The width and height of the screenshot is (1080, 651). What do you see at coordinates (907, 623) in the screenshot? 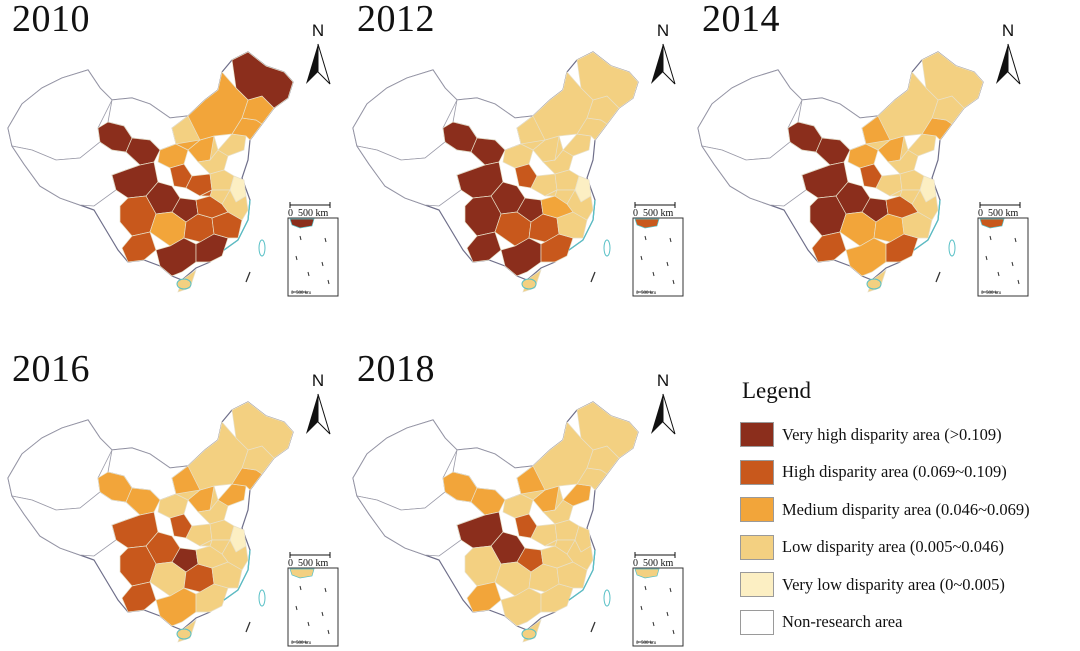
I see `legend-item: Non-research area` at bounding box center [907, 623].